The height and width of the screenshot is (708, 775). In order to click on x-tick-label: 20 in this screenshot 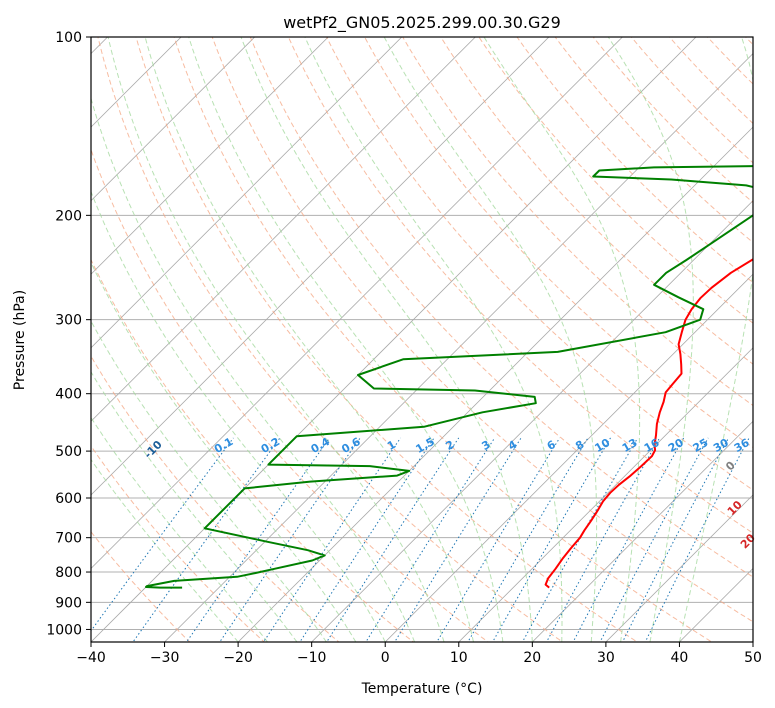, I will do `click(532, 658)`.